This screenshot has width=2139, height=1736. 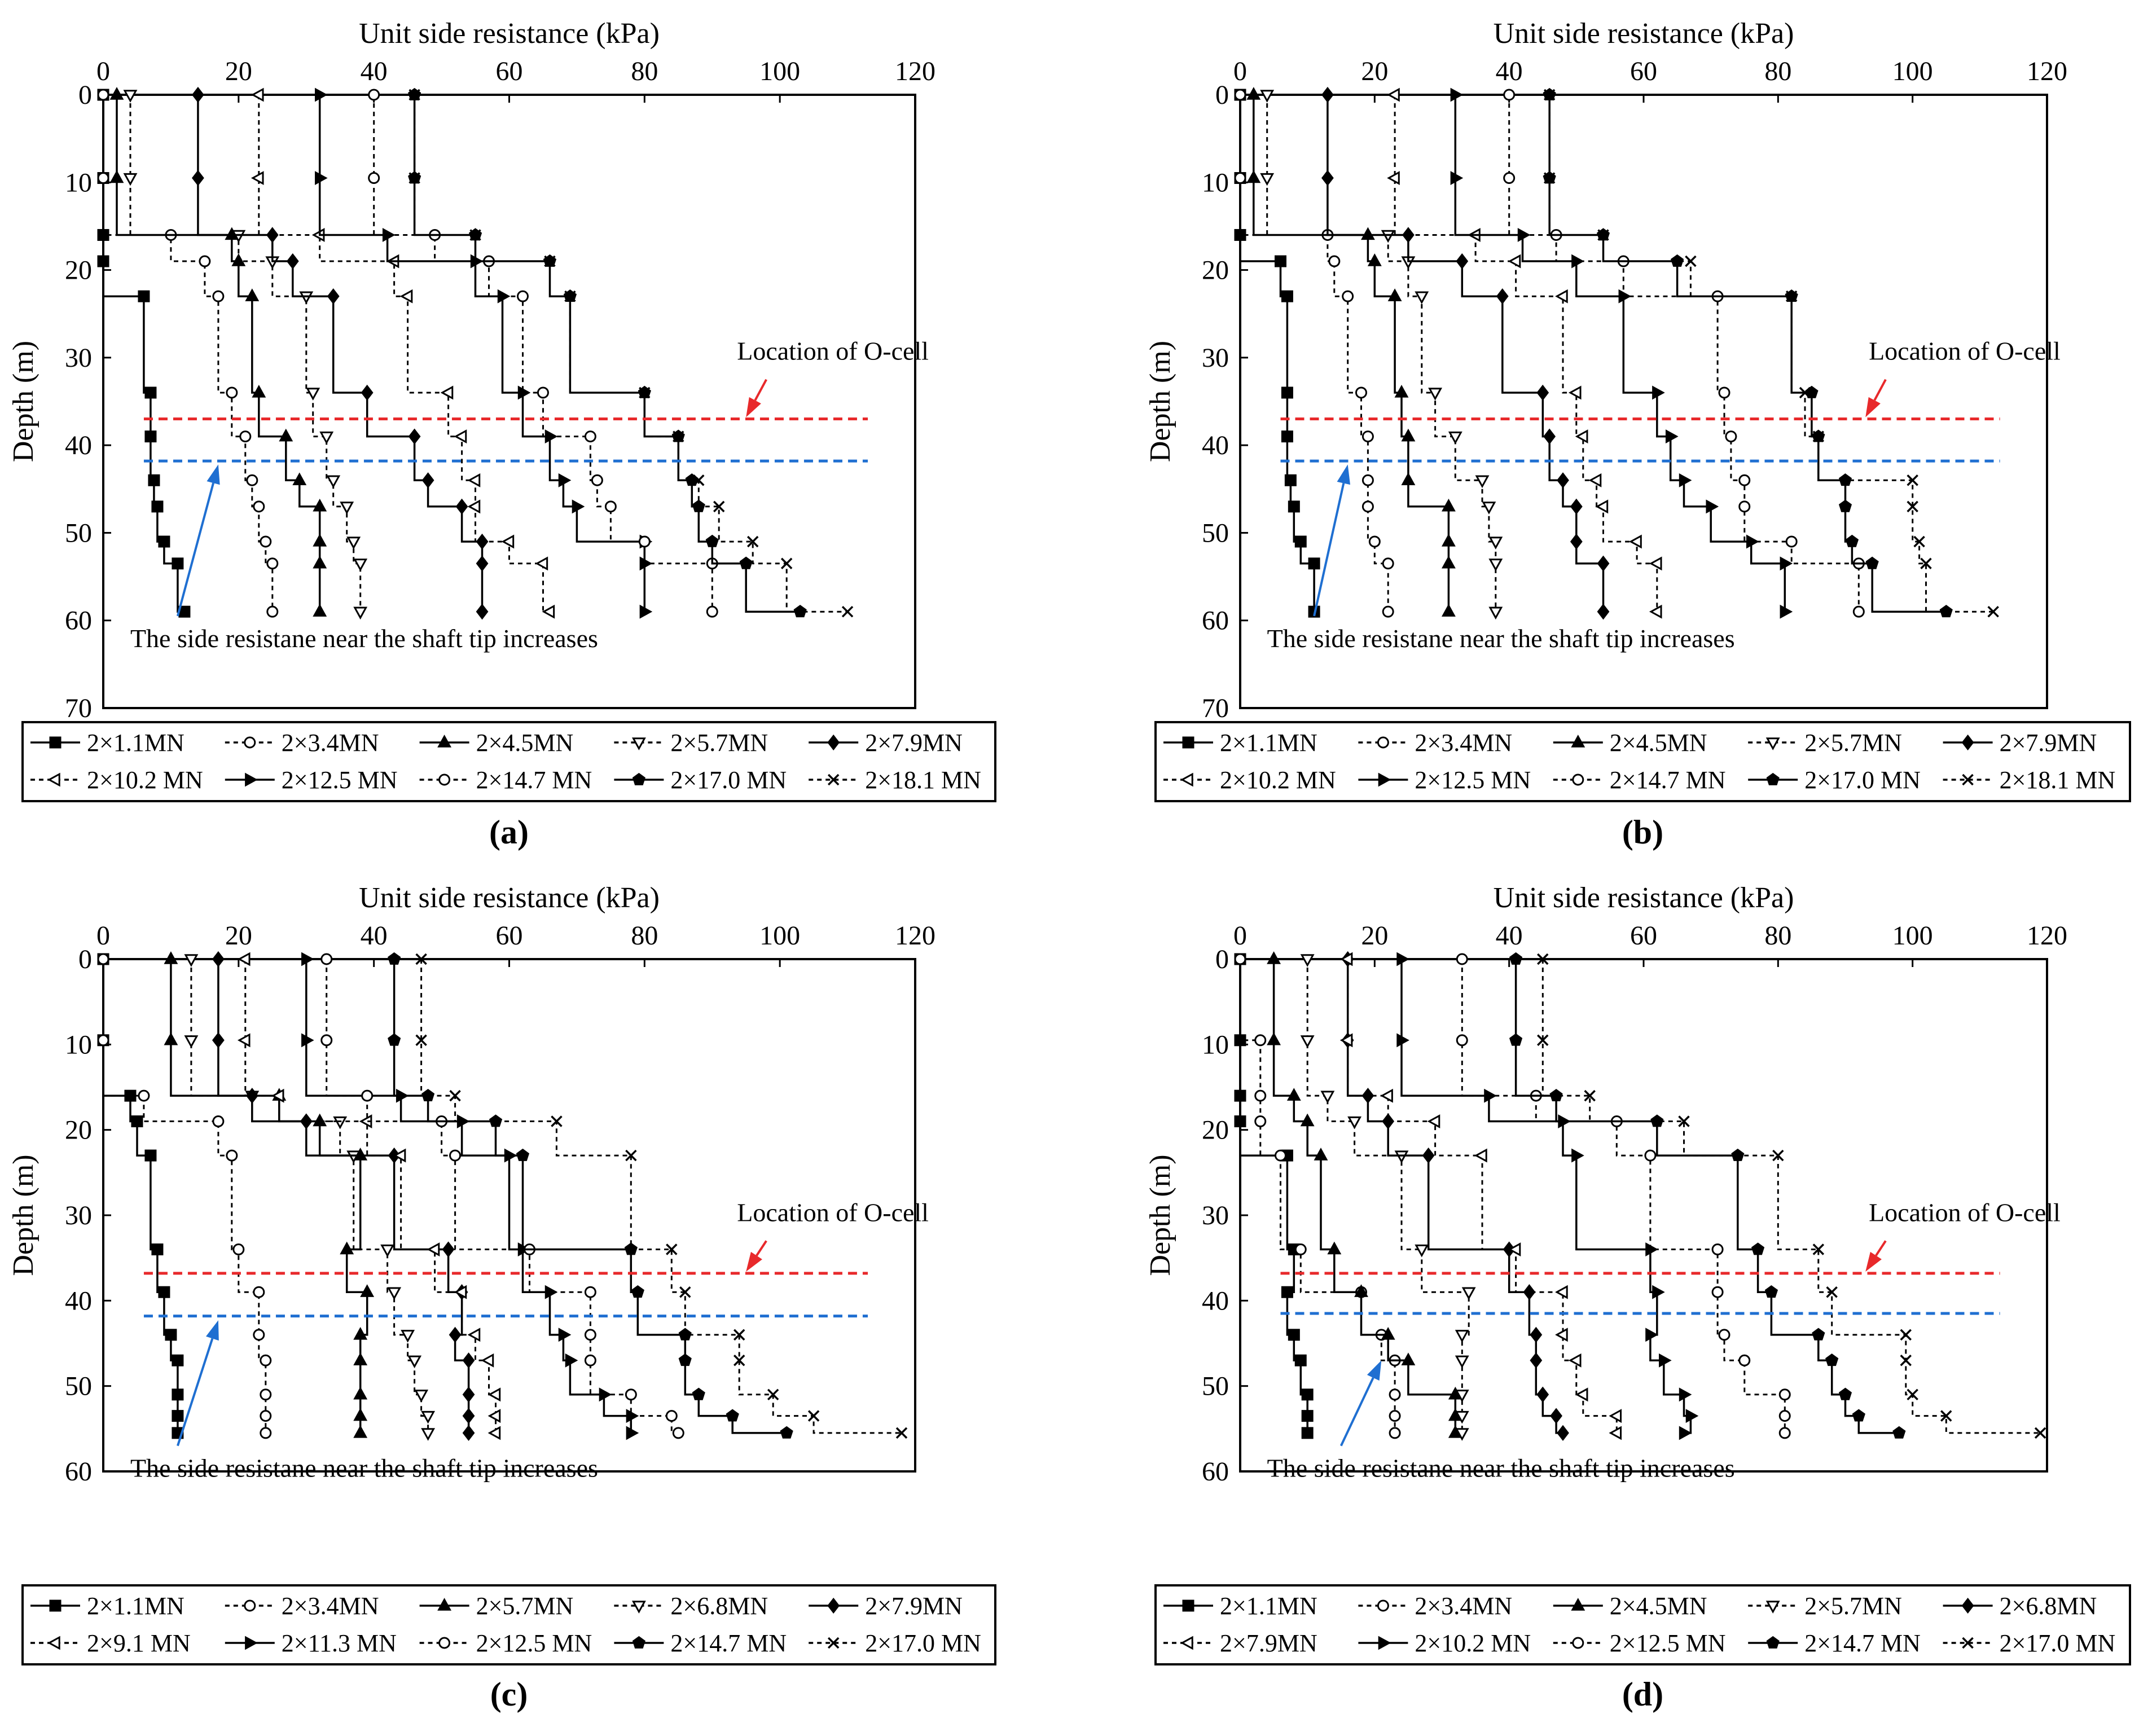 I want to click on legend-label: 2×12.5 MN, so click(x=1668, y=1643).